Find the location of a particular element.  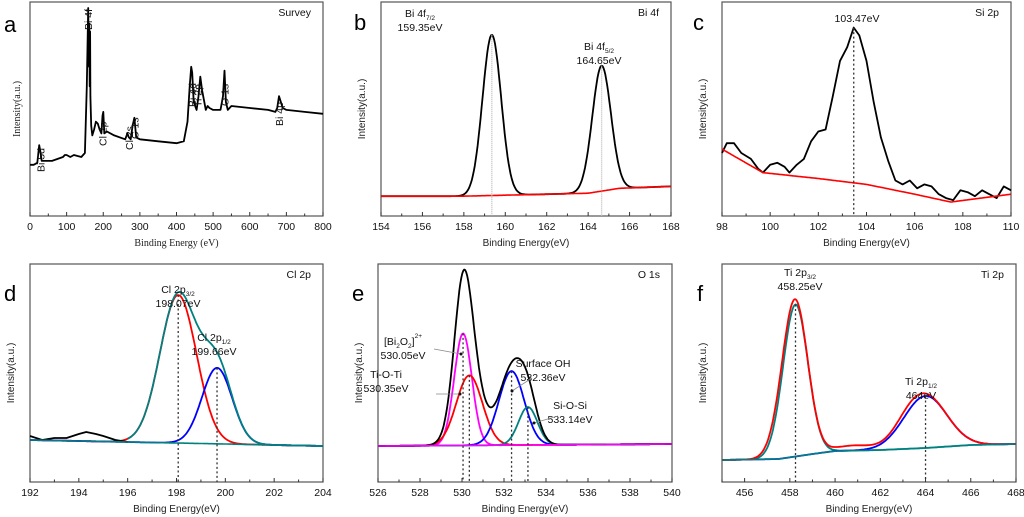

peak-annotation: Cl 2s is located at coordinates (130, 138).